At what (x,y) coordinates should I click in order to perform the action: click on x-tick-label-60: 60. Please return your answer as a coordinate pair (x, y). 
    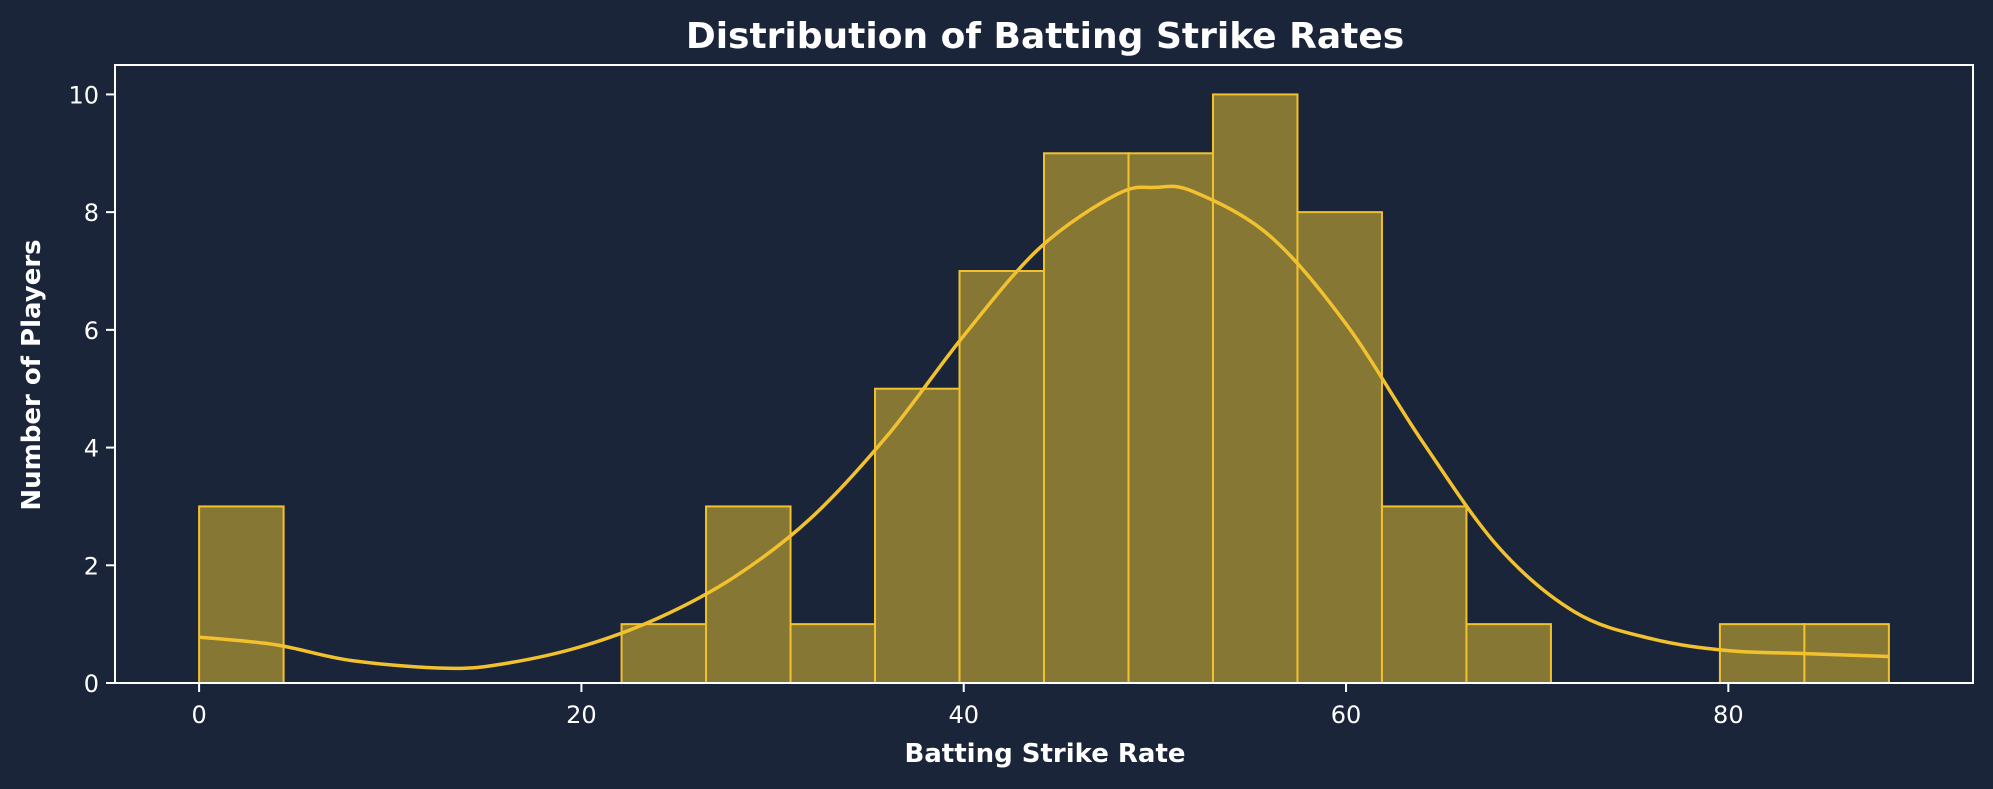
    Looking at the image, I should click on (1346, 715).